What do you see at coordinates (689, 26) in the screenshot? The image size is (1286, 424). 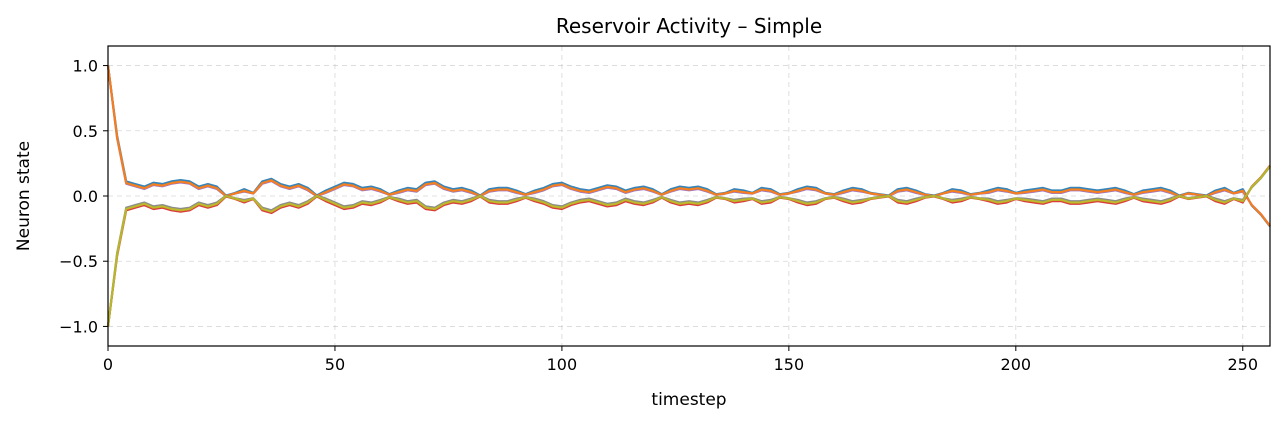 I see `chart-title: Reservoir Activity – Simple` at bounding box center [689, 26].